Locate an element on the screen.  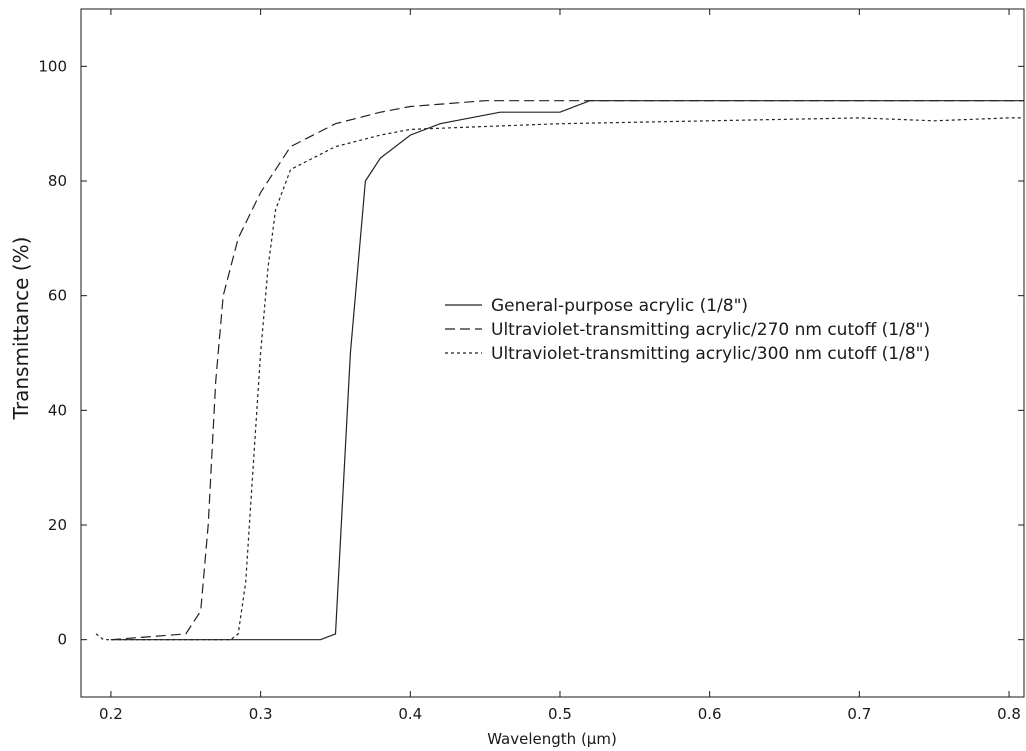
y-axis-title: Transmittance (%) is located at coordinates (21, 329).